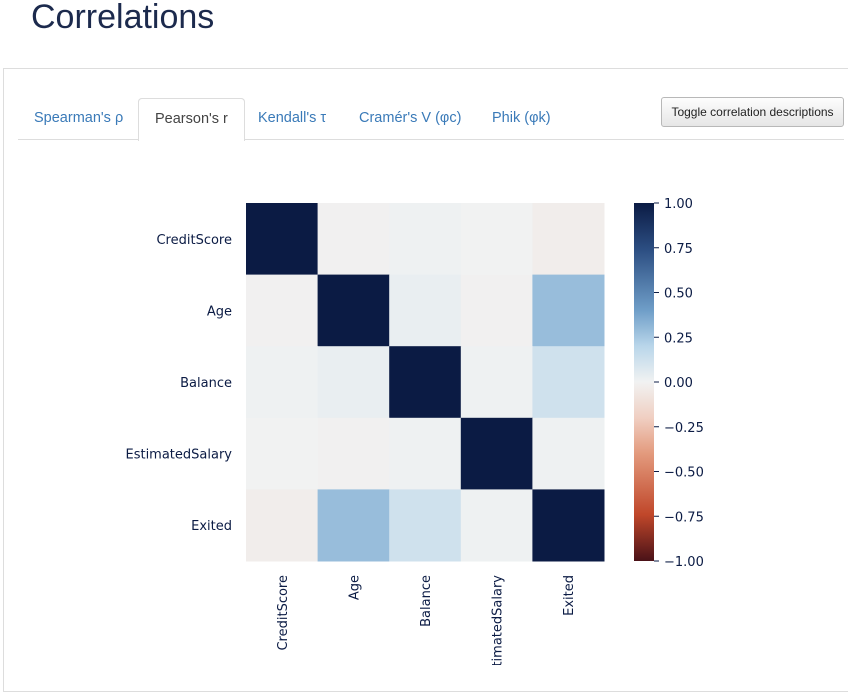  I want to click on toggle-correlation-descriptions-button: Toggle correlation descriptions, so click(752, 112).